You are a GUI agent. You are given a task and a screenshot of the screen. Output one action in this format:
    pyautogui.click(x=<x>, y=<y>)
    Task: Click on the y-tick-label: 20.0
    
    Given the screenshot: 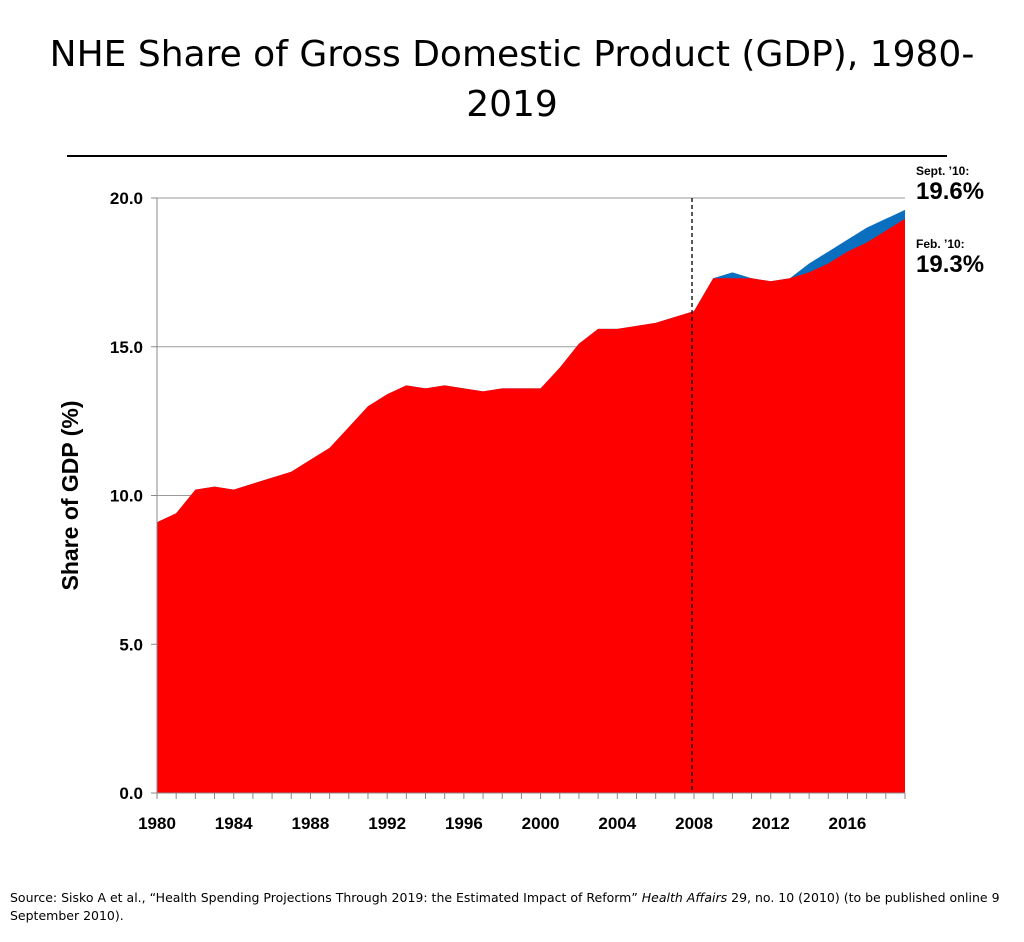 What is the action you would take?
    pyautogui.click(x=126, y=198)
    